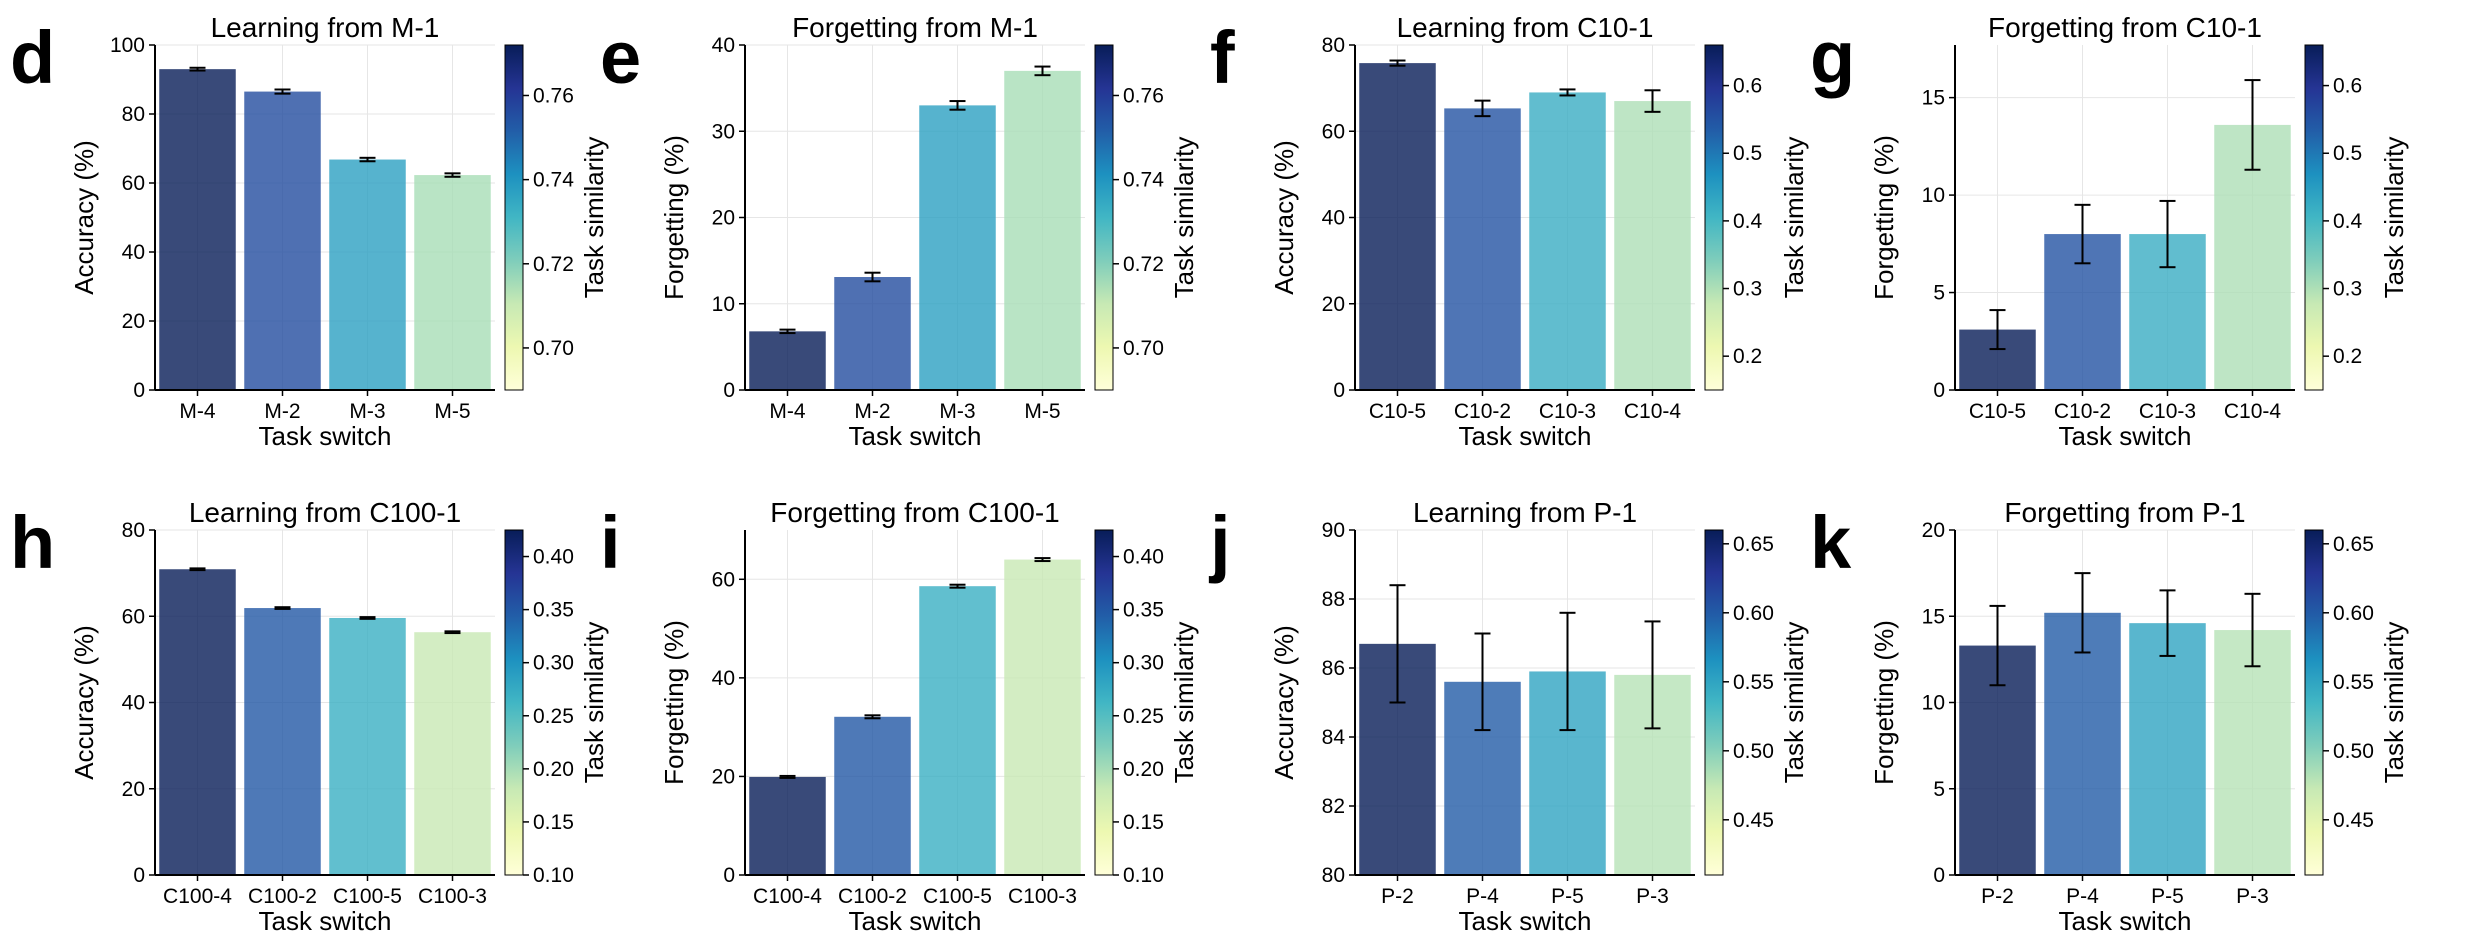 Image resolution: width=2470 pixels, height=934 pixels. I want to click on panel-letter: j, so click(1219, 542).